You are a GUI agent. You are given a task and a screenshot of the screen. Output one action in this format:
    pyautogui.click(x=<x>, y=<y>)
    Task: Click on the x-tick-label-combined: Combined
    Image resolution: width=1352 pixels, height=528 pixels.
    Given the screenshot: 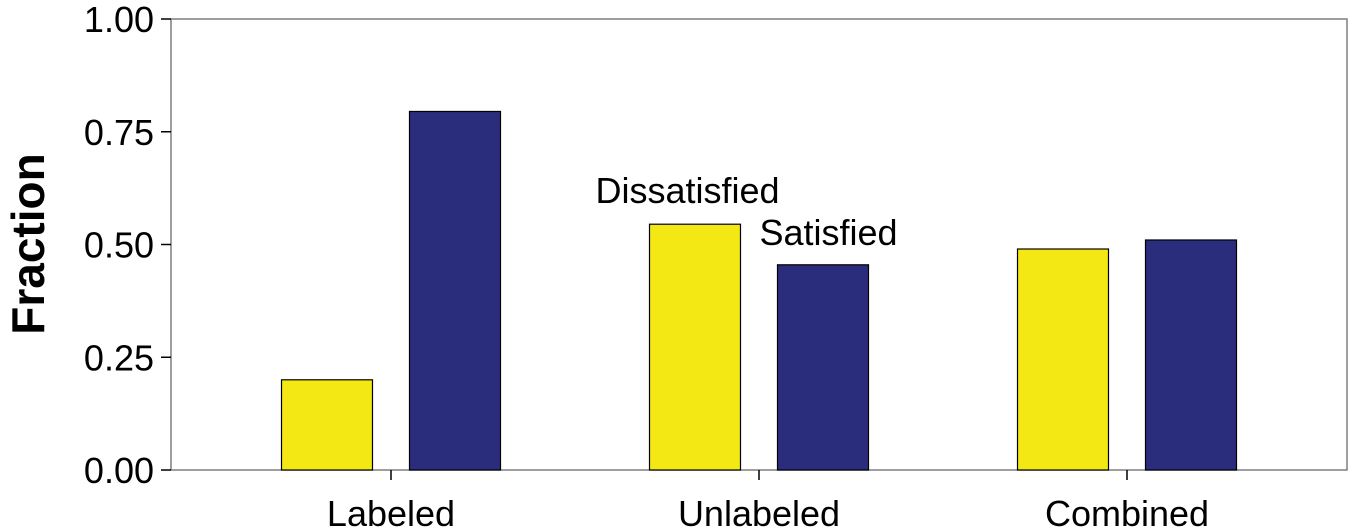 What is the action you would take?
    pyautogui.click(x=1127, y=510)
    